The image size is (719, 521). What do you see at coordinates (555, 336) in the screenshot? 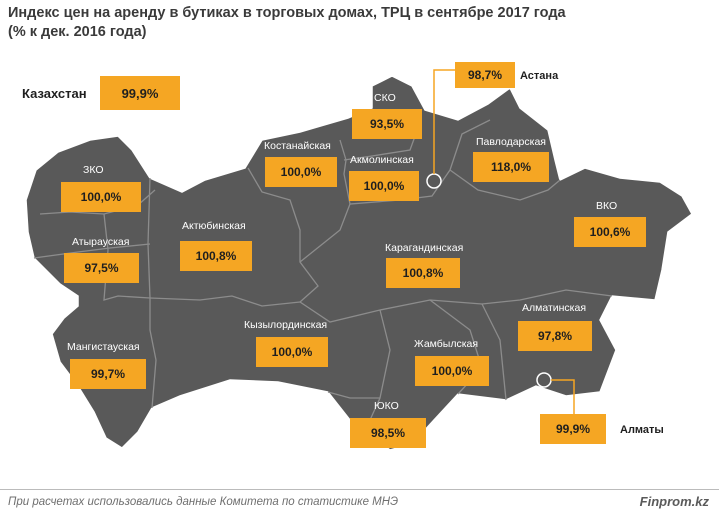
I see `region-value-almaty-region: 97,8%` at bounding box center [555, 336].